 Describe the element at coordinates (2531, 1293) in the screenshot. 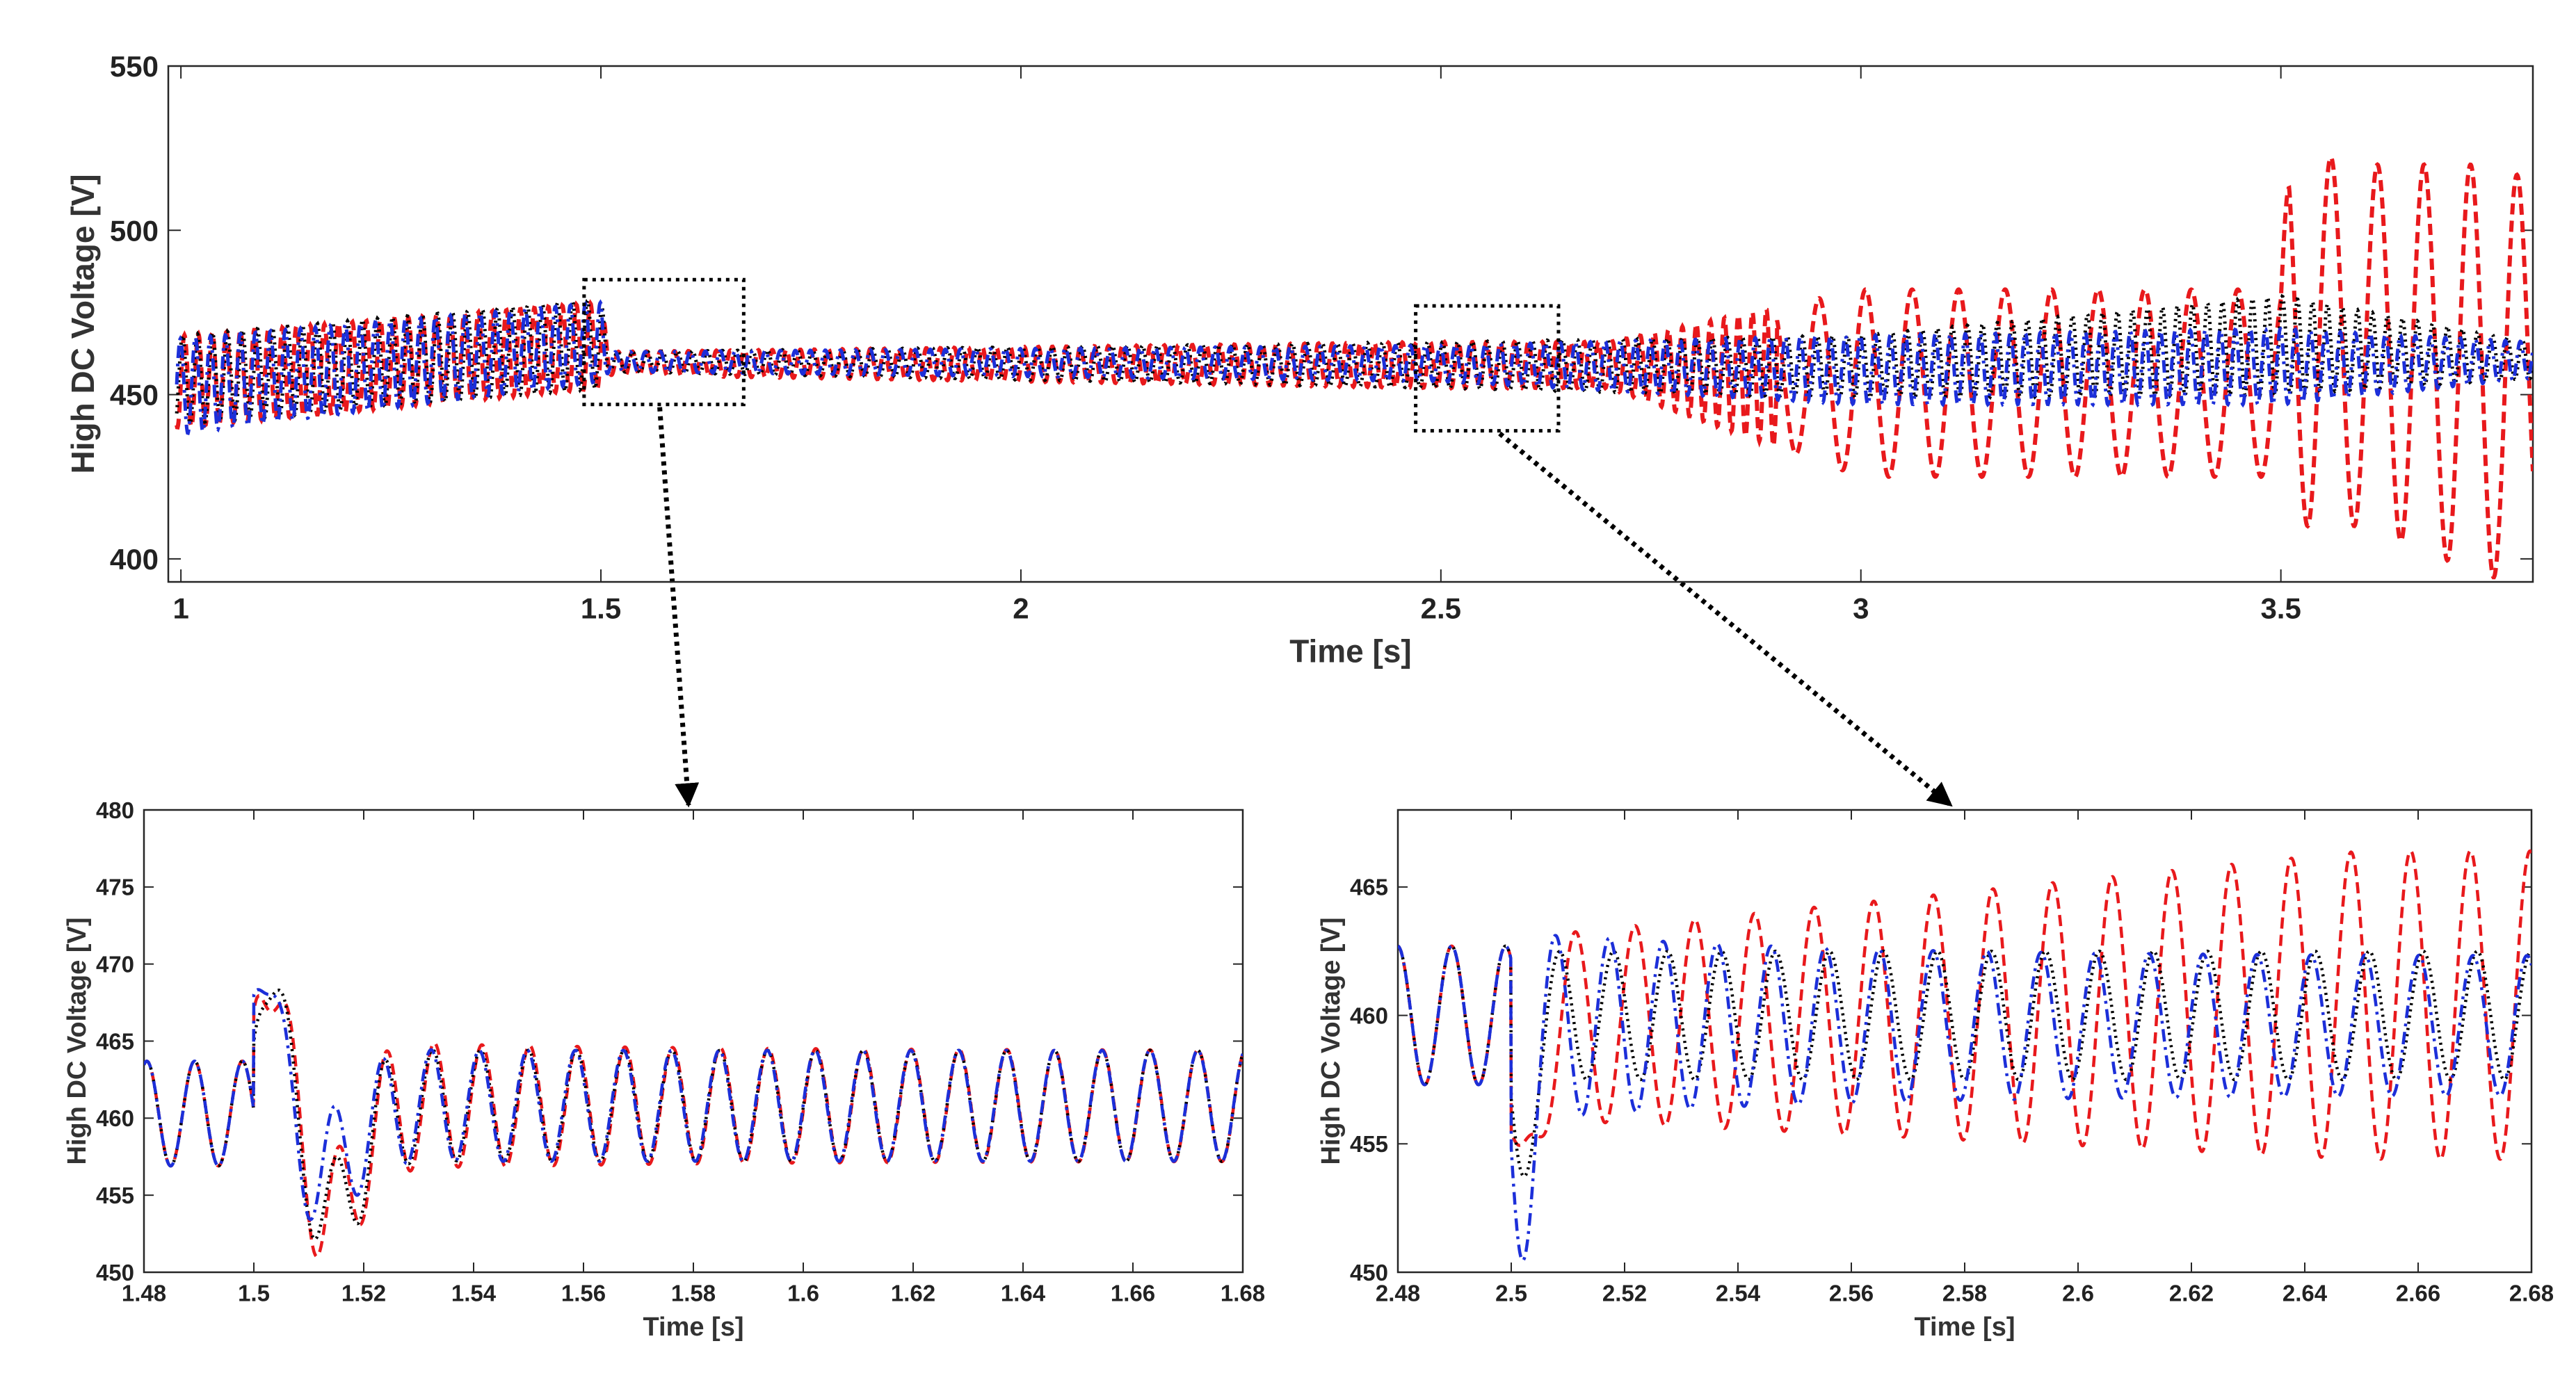

I see `x-tick-label: 2.68` at that location.